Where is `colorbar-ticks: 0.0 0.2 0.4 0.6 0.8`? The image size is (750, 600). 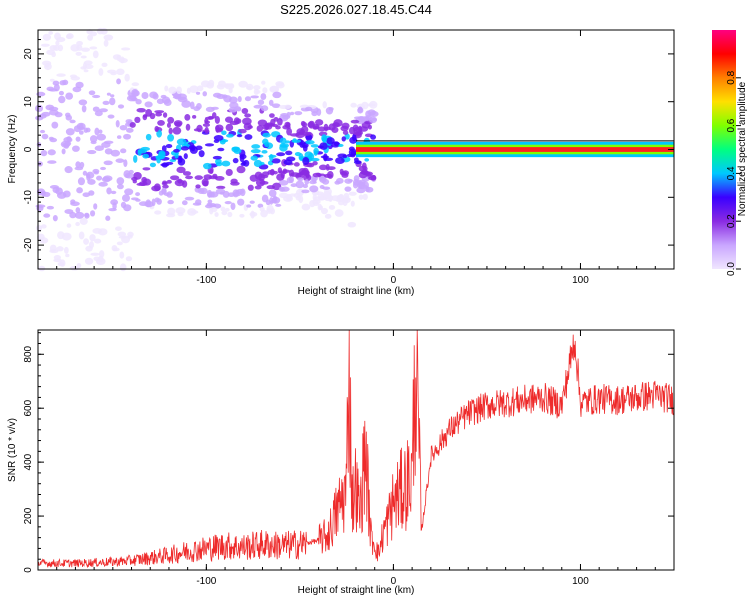
colorbar-ticks: 0.0 0.2 0.4 0.6 0.8 is located at coordinates (733, 173).